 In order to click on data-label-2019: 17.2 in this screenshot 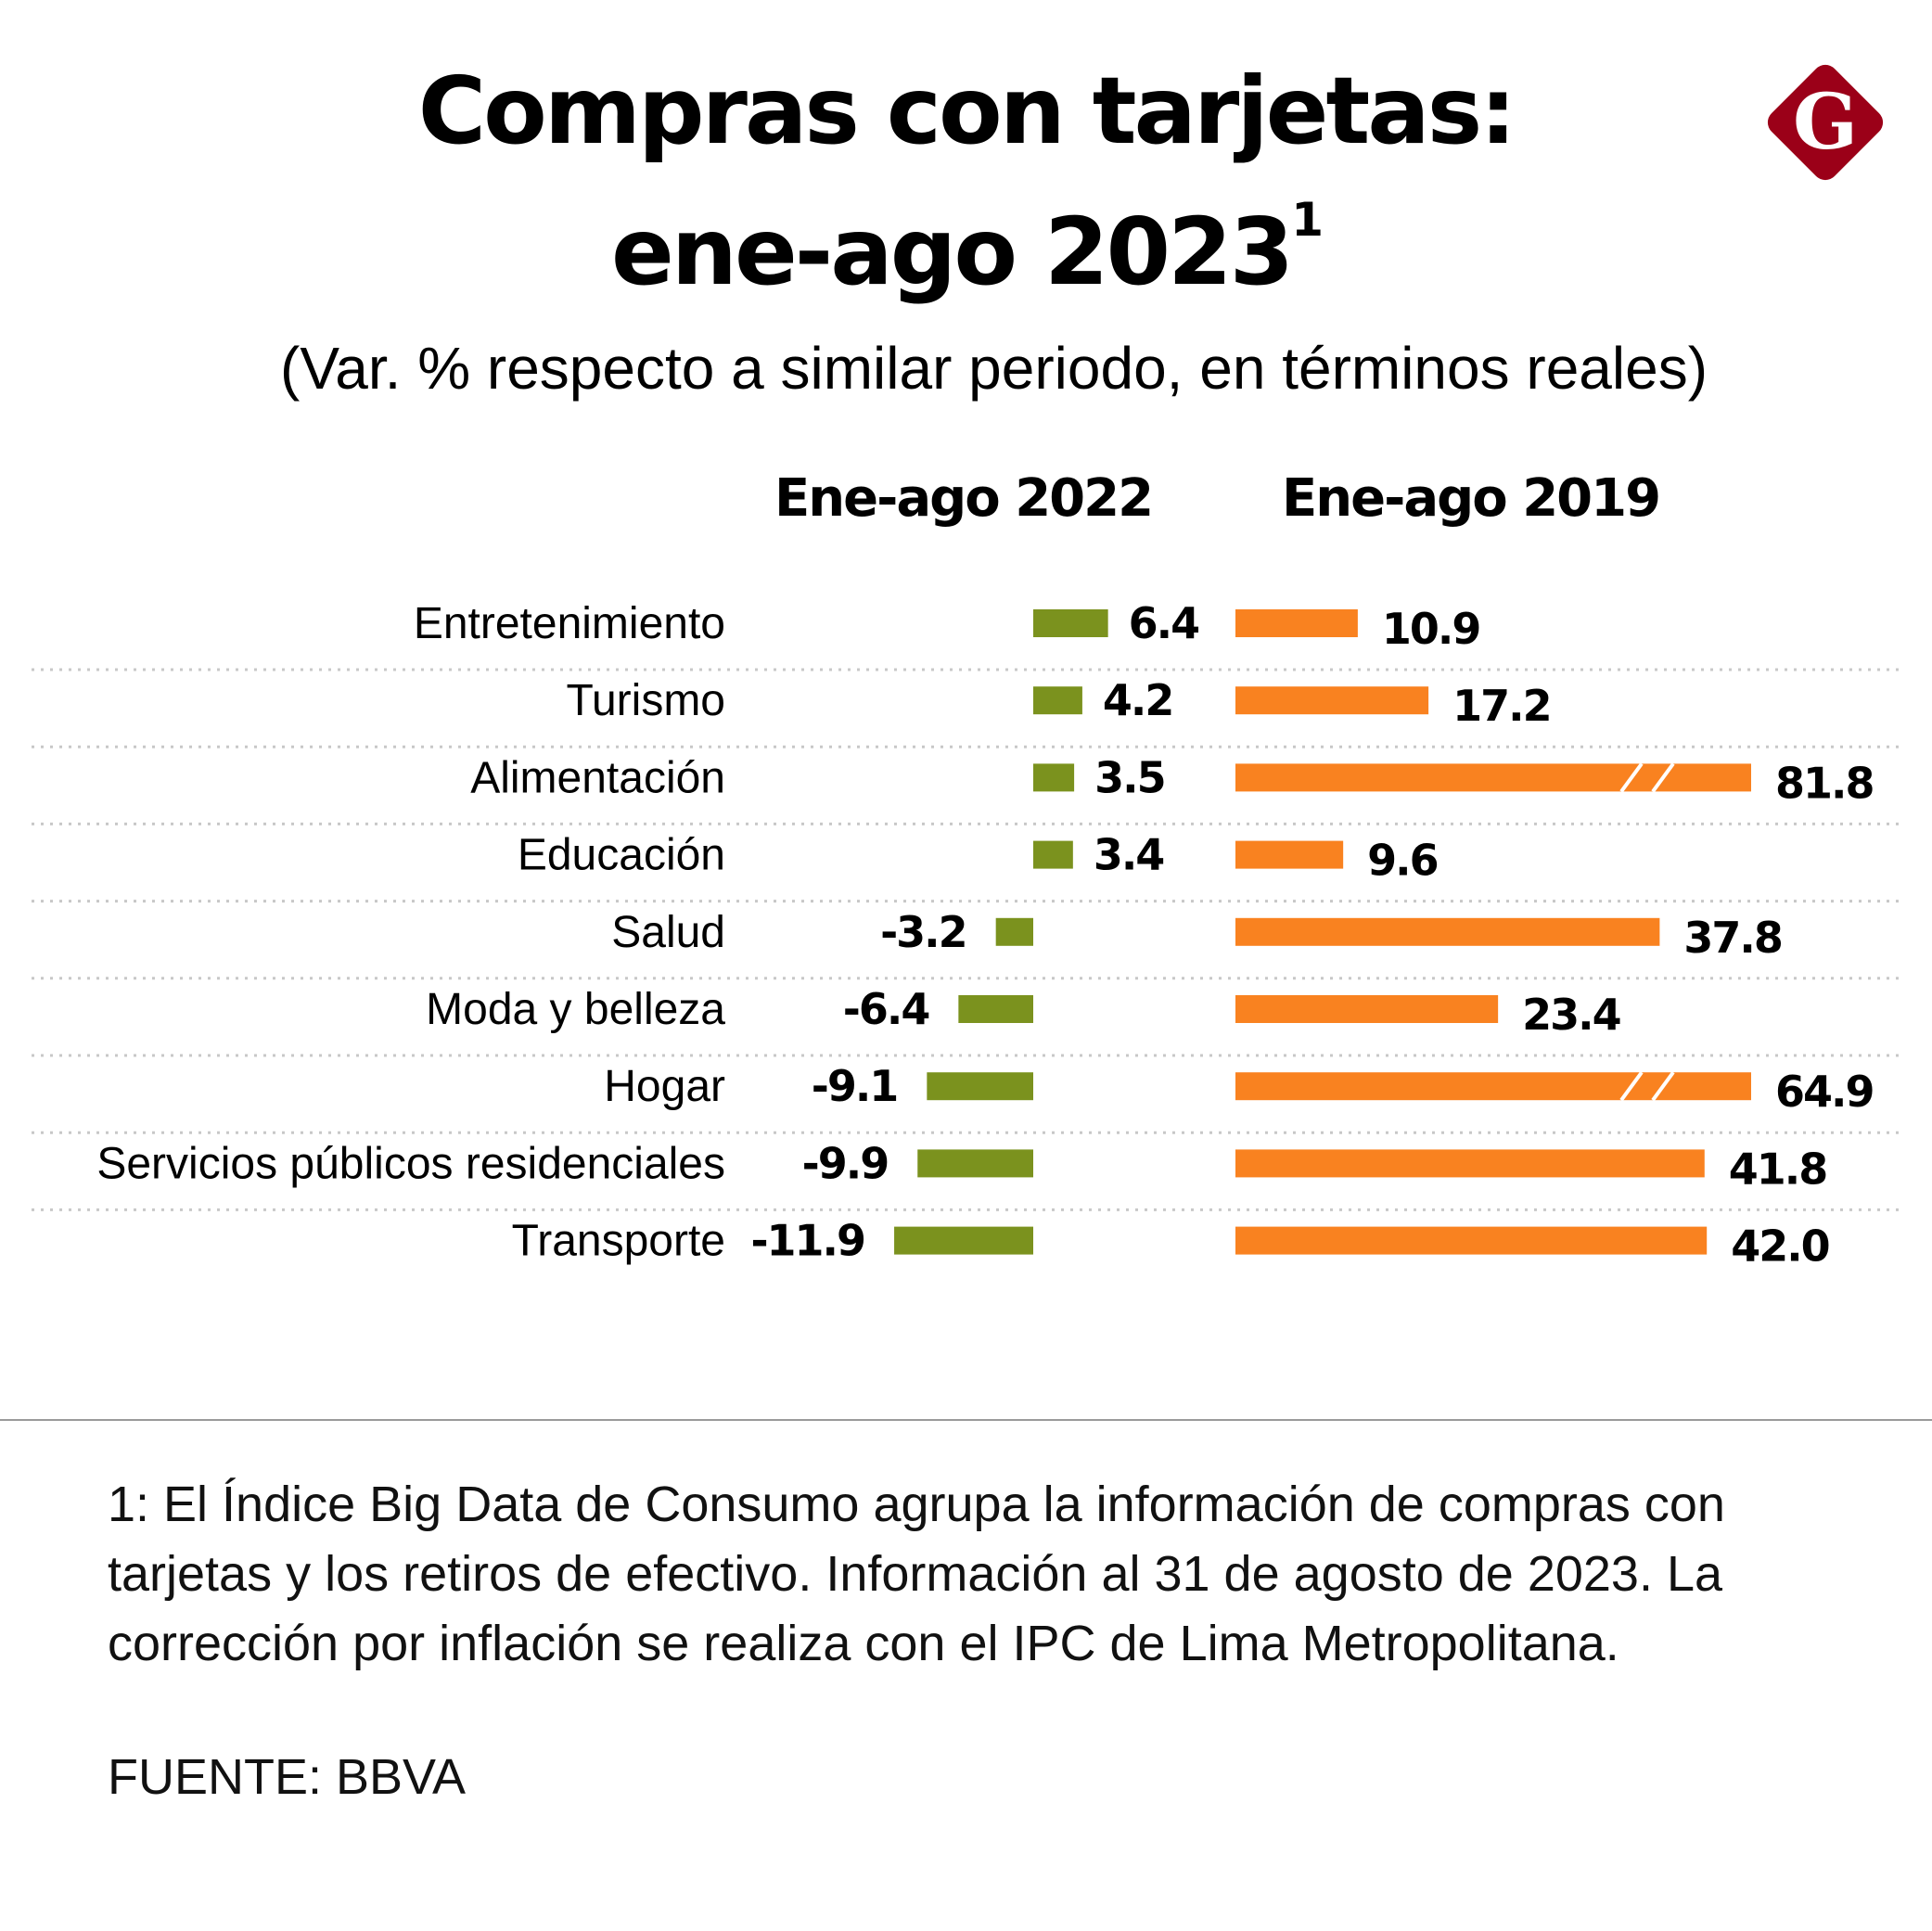, I will do `click(1501, 706)`.